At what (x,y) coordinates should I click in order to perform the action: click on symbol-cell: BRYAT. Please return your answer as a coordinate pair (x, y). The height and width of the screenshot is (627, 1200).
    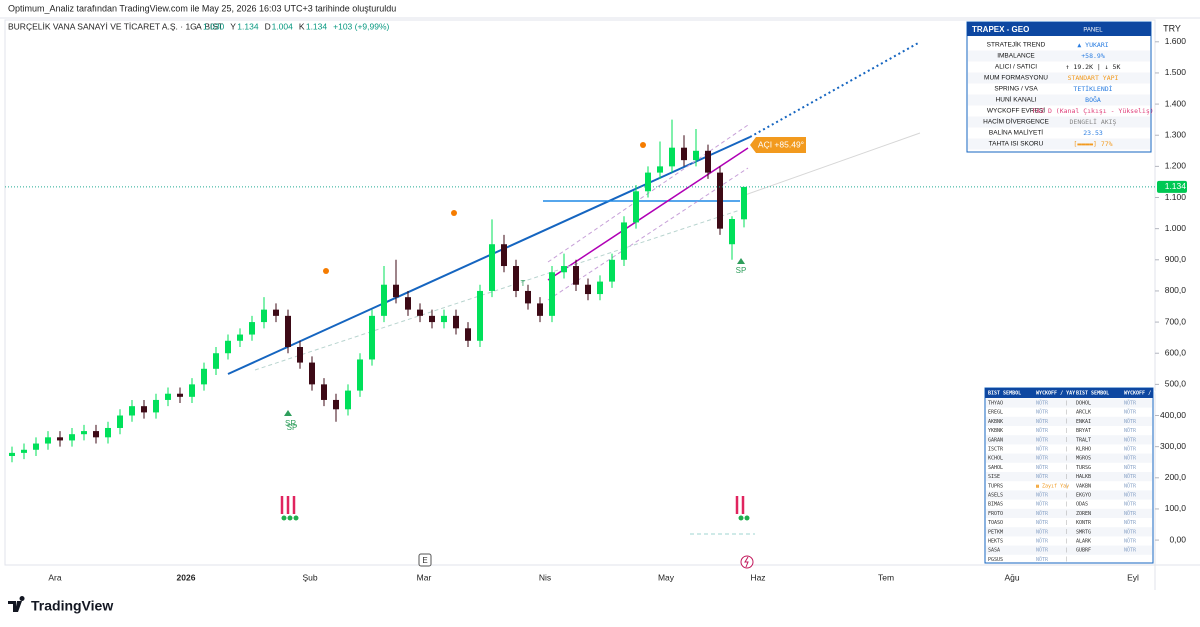
    Looking at the image, I should click on (1083, 431).